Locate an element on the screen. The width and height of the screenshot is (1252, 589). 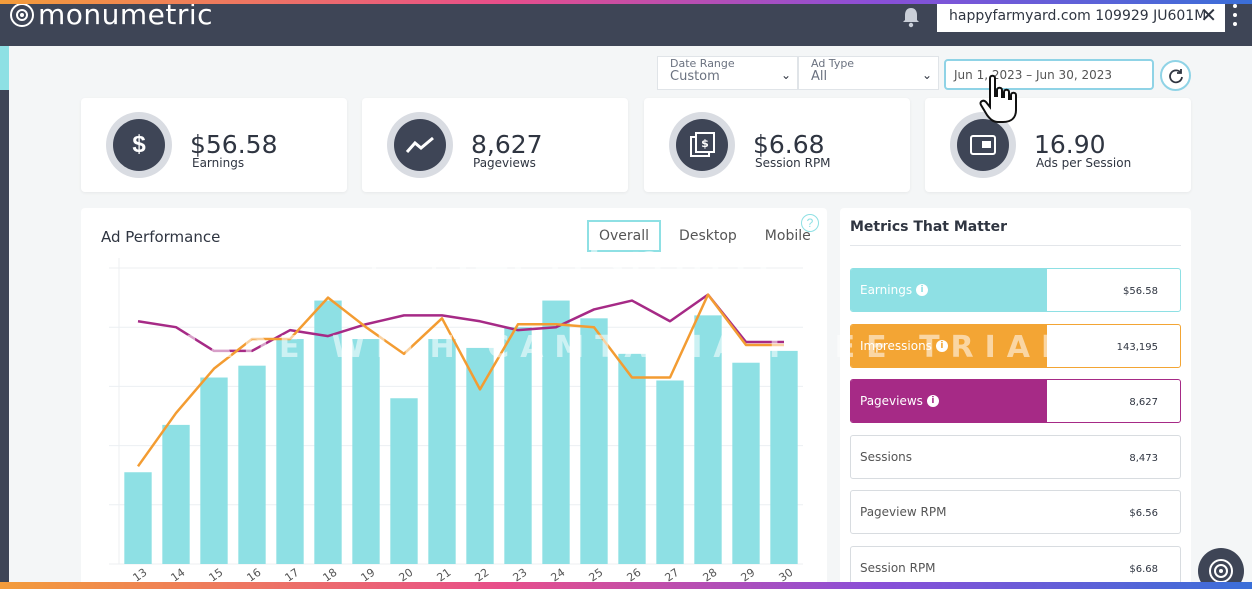
tab-desktop: Desktop is located at coordinates (708, 236).